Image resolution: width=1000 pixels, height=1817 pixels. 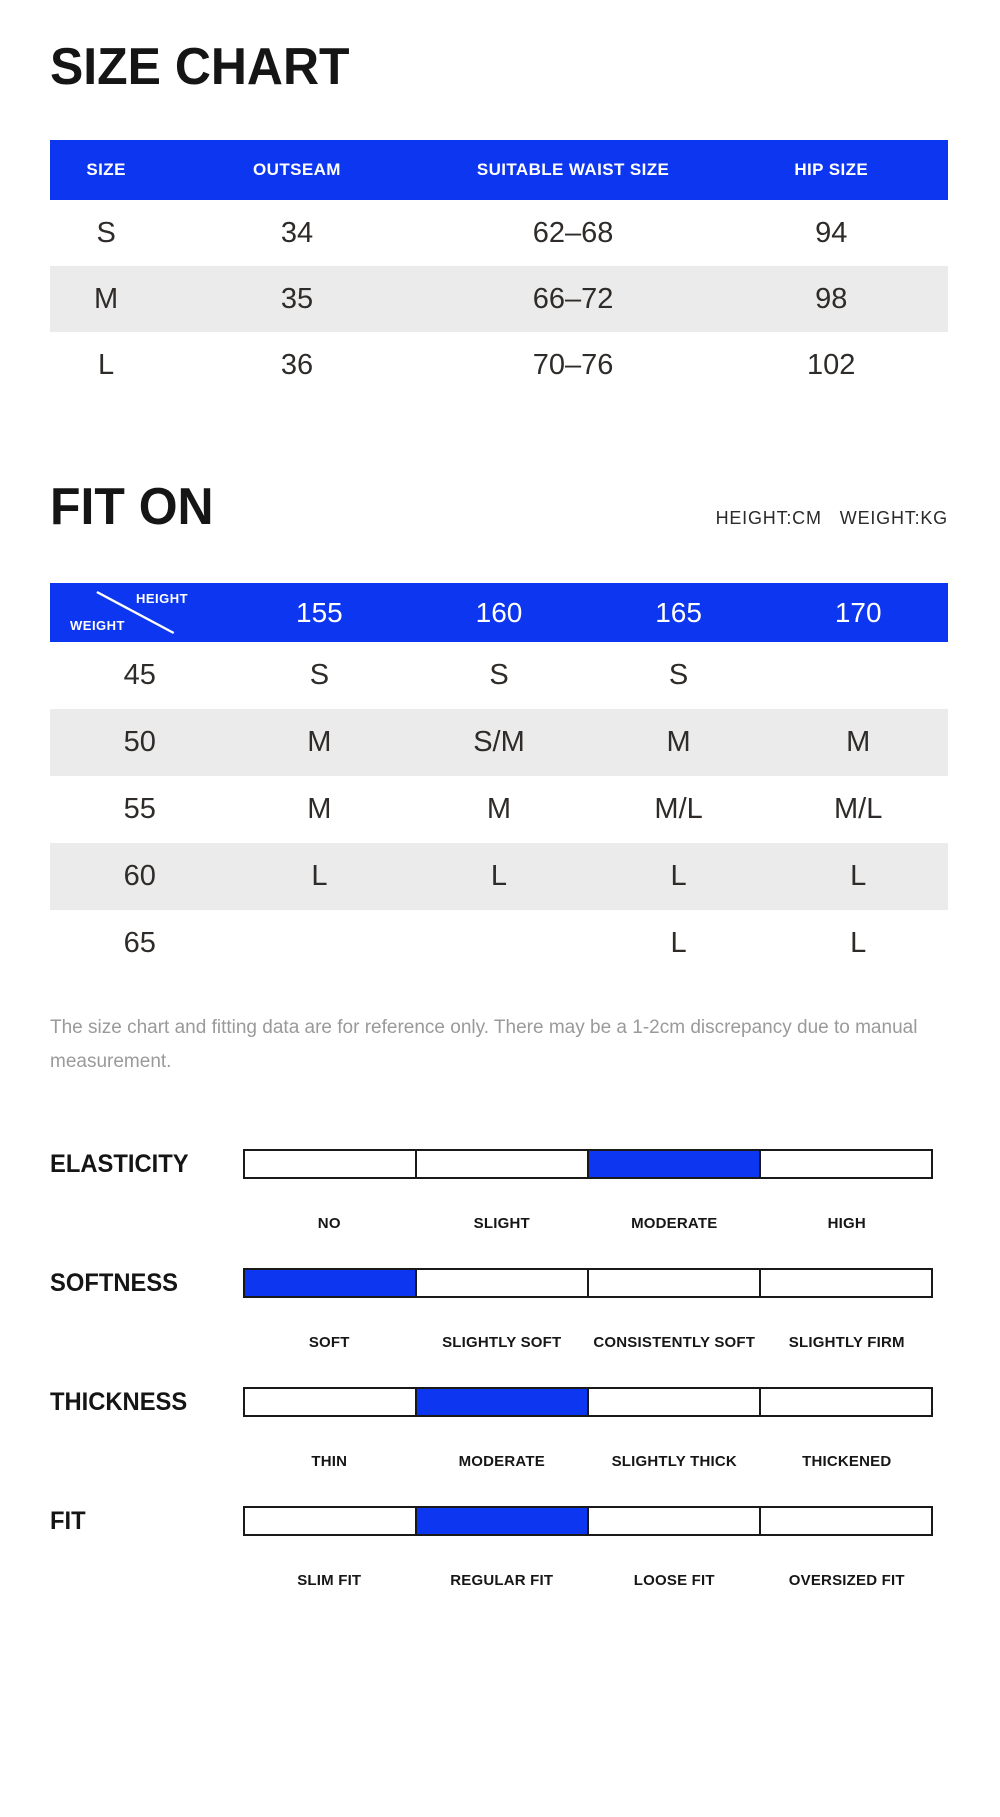 What do you see at coordinates (297, 232) in the screenshot?
I see `outseam-cell: 34` at bounding box center [297, 232].